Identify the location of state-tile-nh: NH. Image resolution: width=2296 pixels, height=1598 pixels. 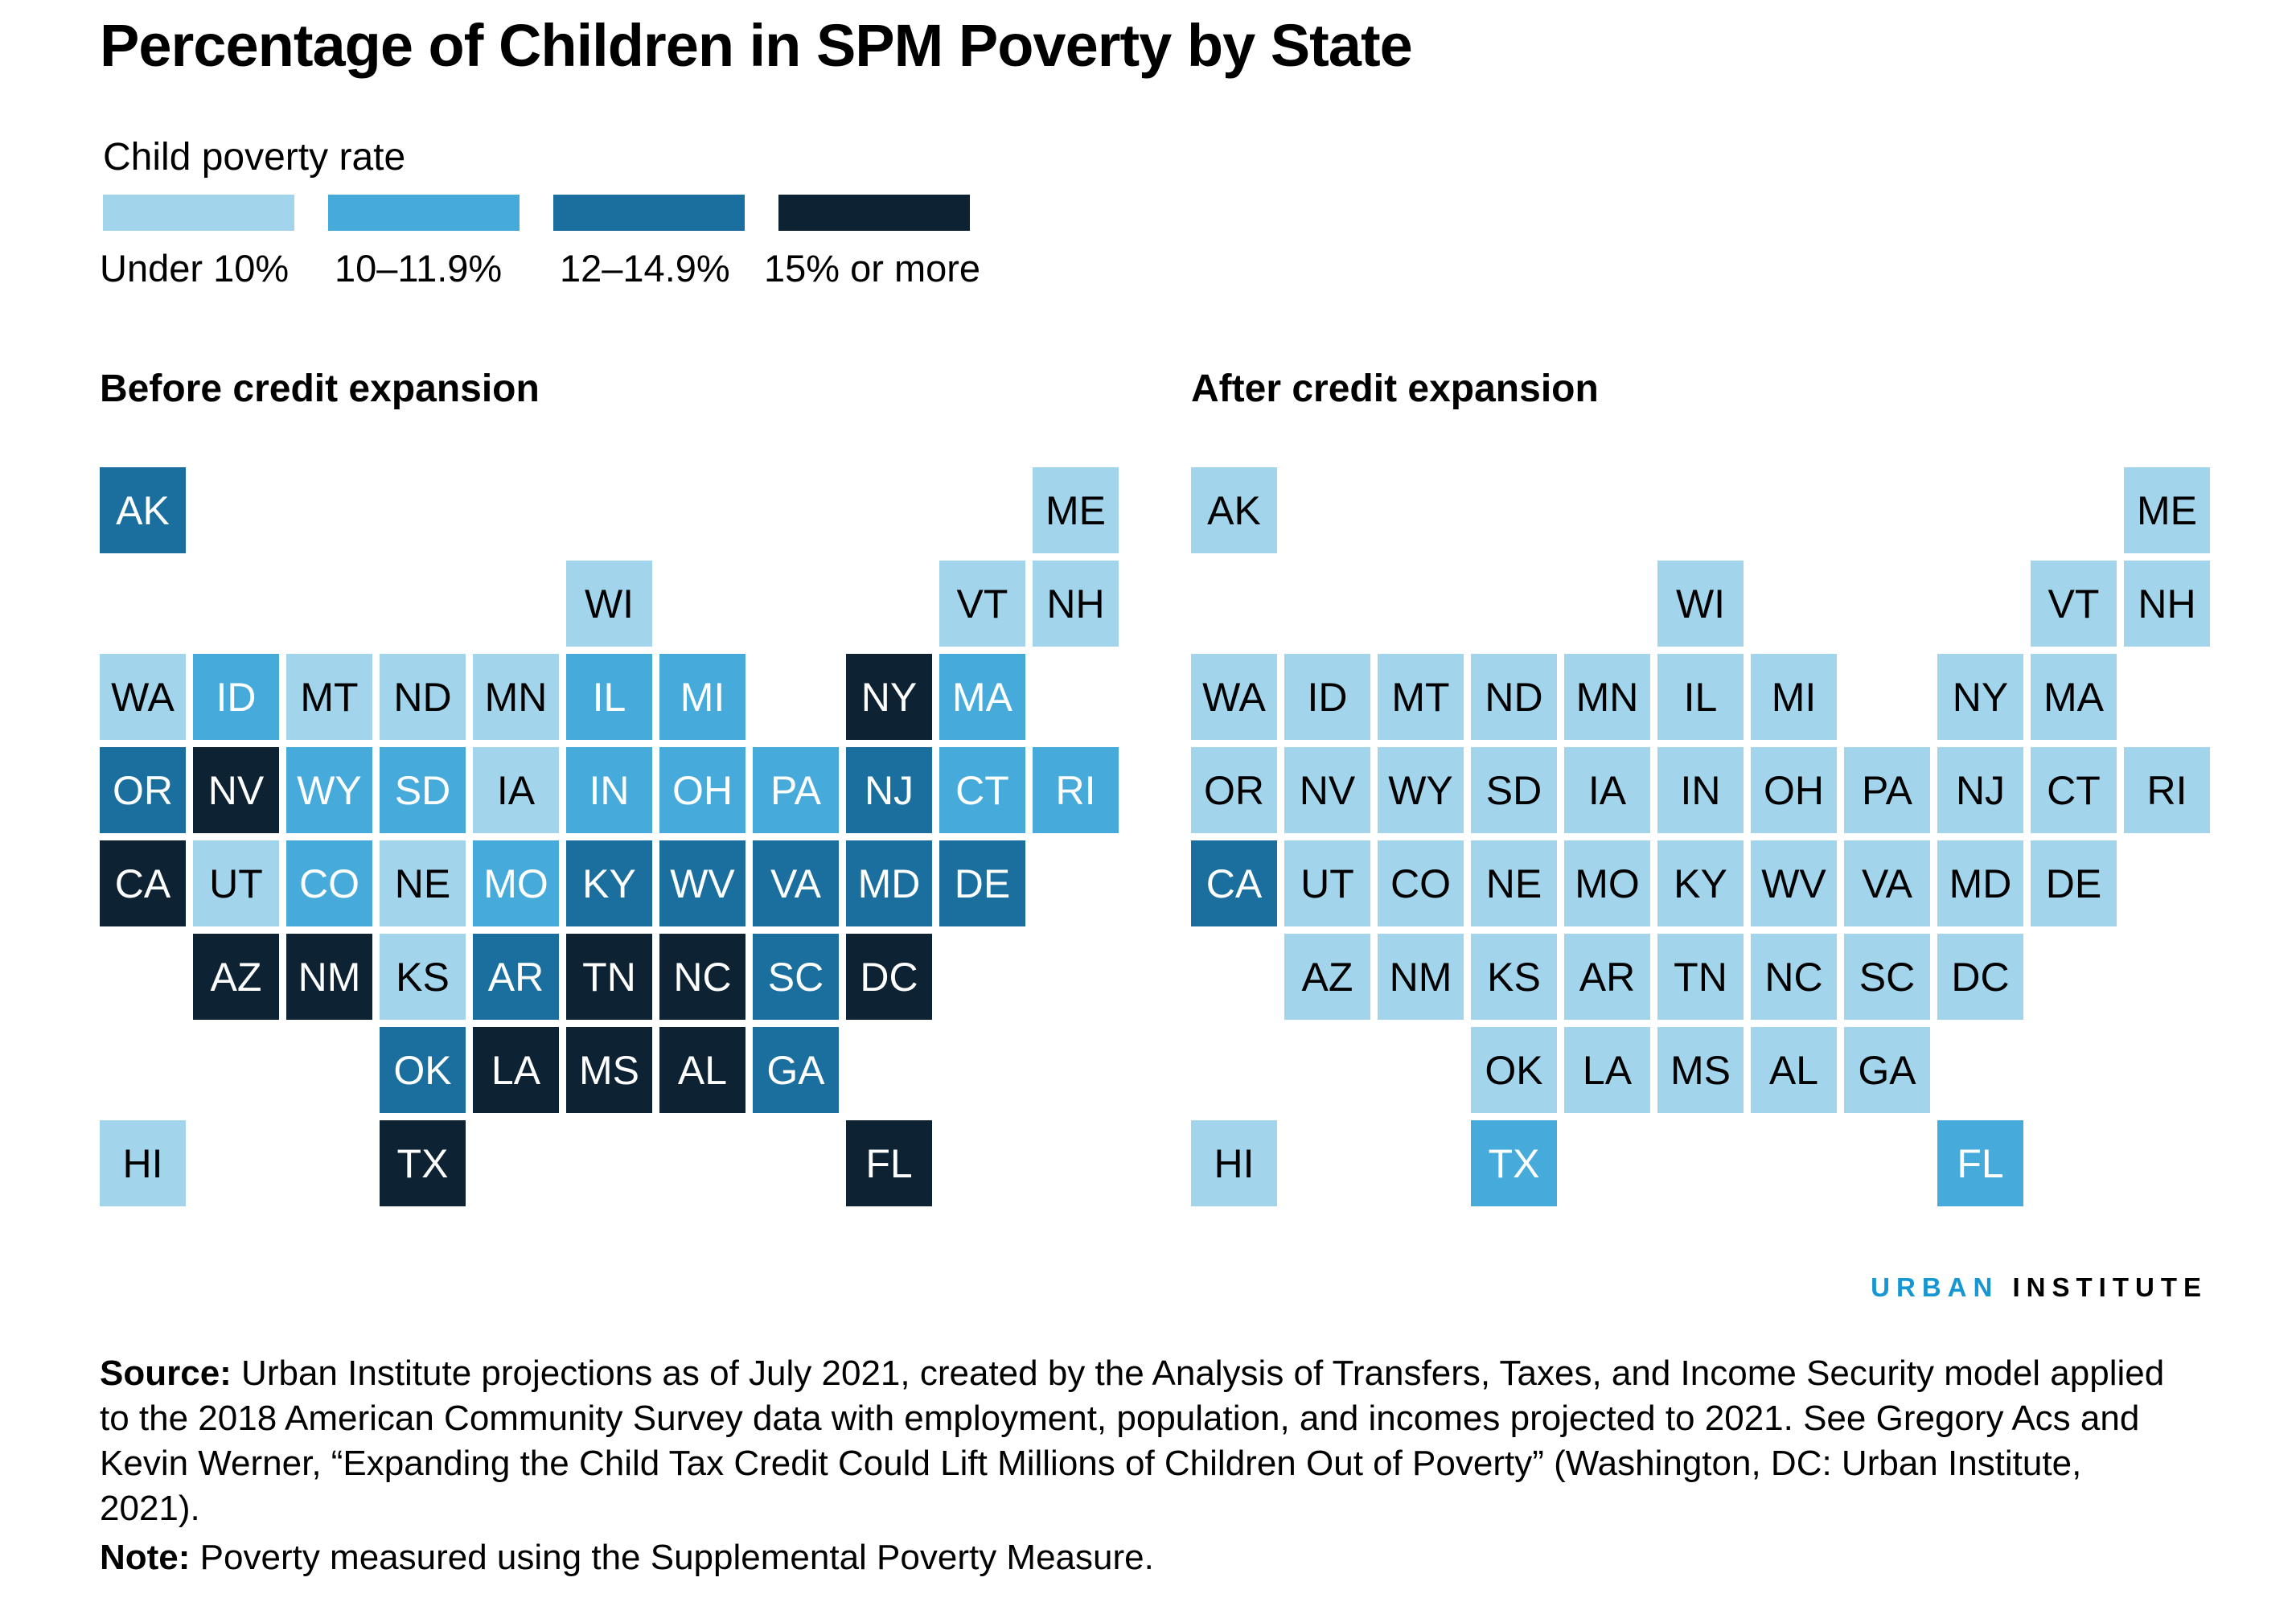
(1076, 604).